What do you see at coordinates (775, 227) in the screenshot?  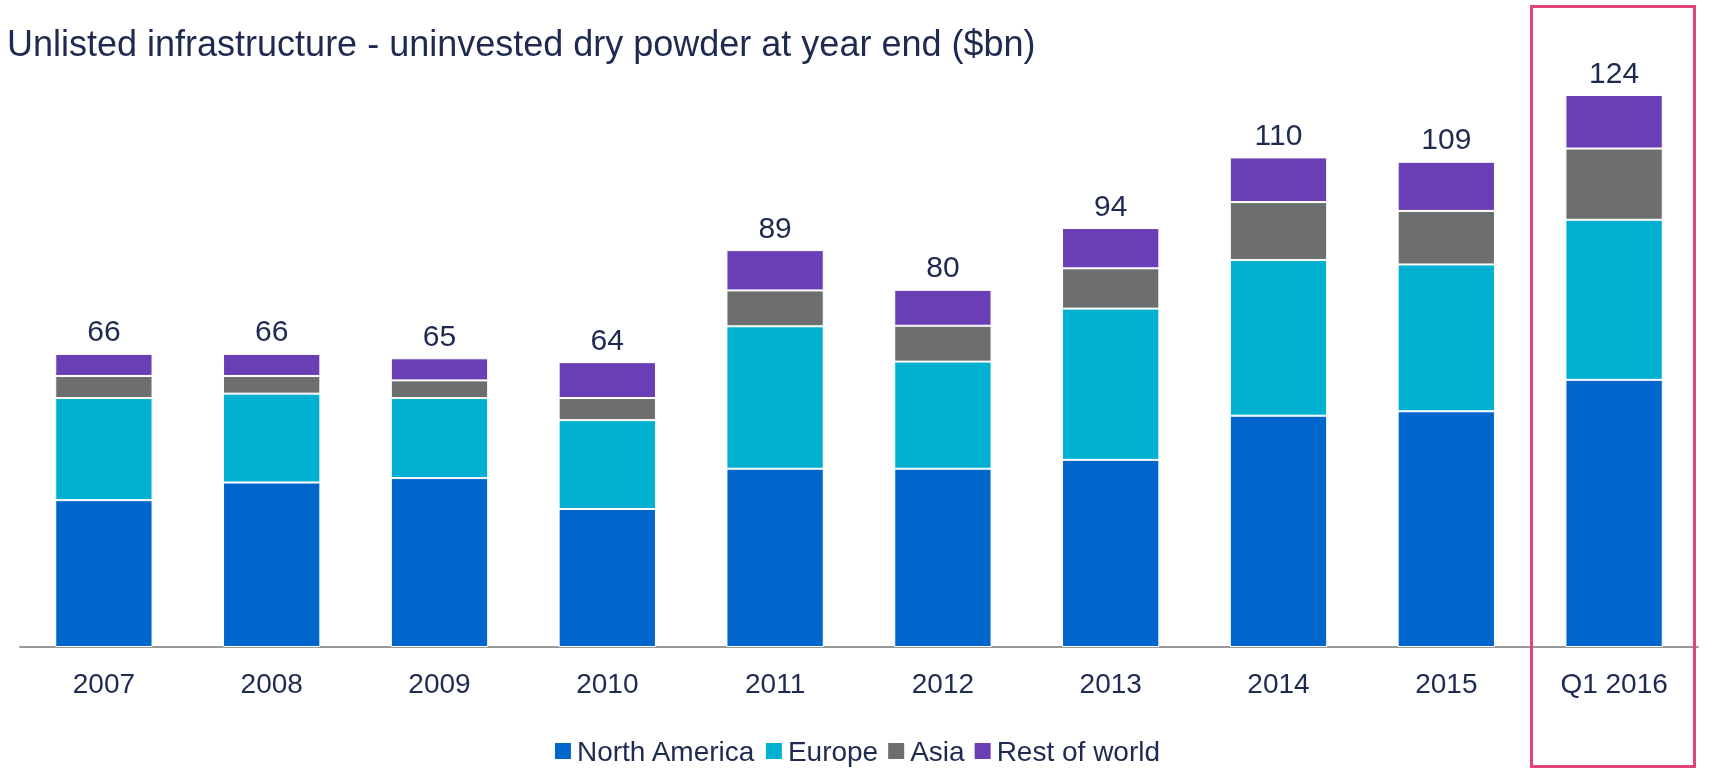 I see `annotation: 89` at bounding box center [775, 227].